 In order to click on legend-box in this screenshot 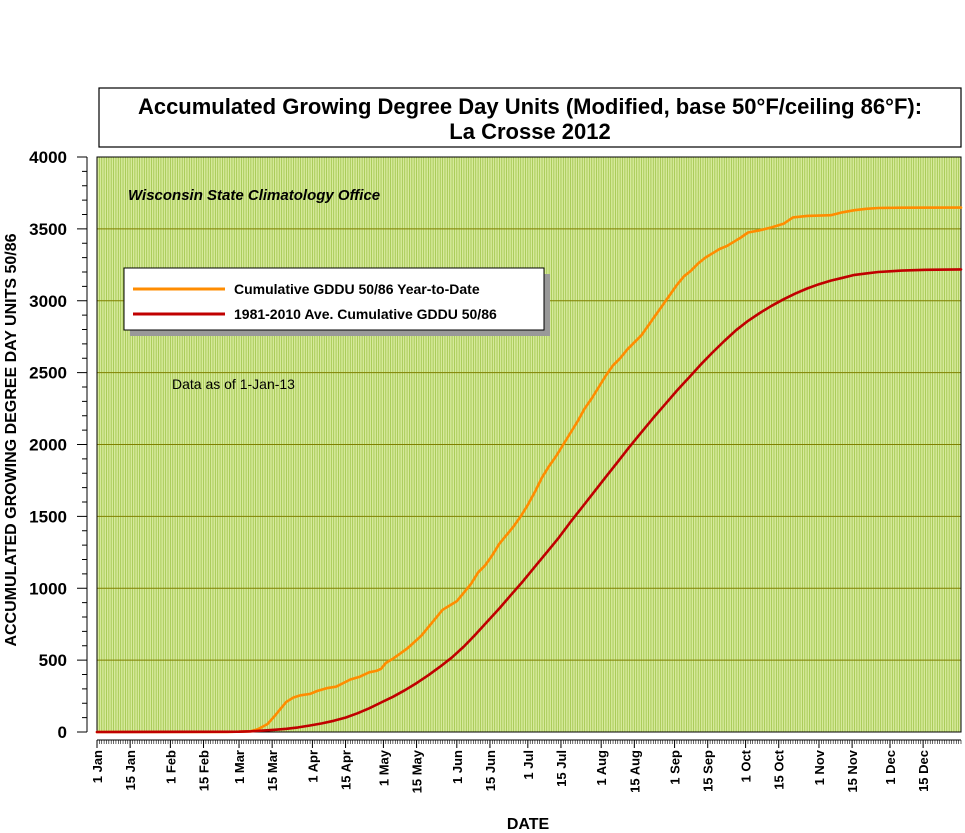, I will do `click(334, 299)`.